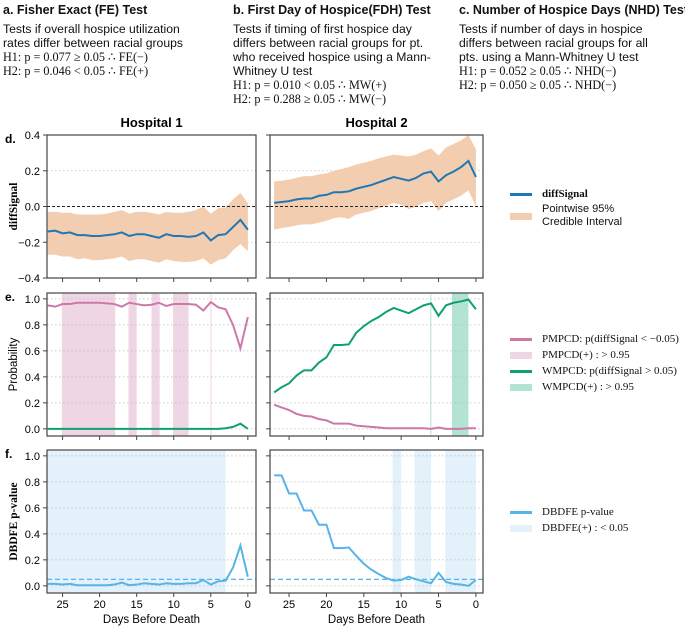  I want to click on y-axis-label: diffSignal, so click(14, 207).